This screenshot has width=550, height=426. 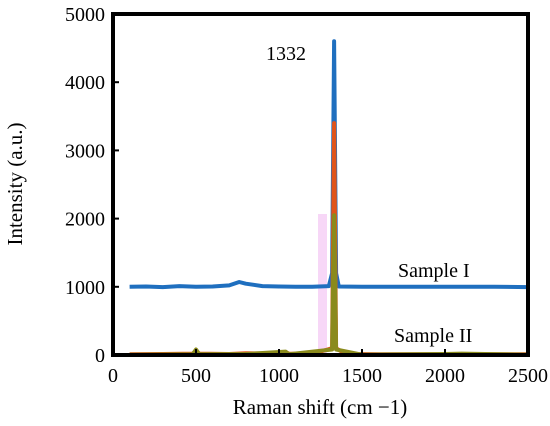 What do you see at coordinates (85, 151) in the screenshot?
I see `y-tick-label: 3000` at bounding box center [85, 151].